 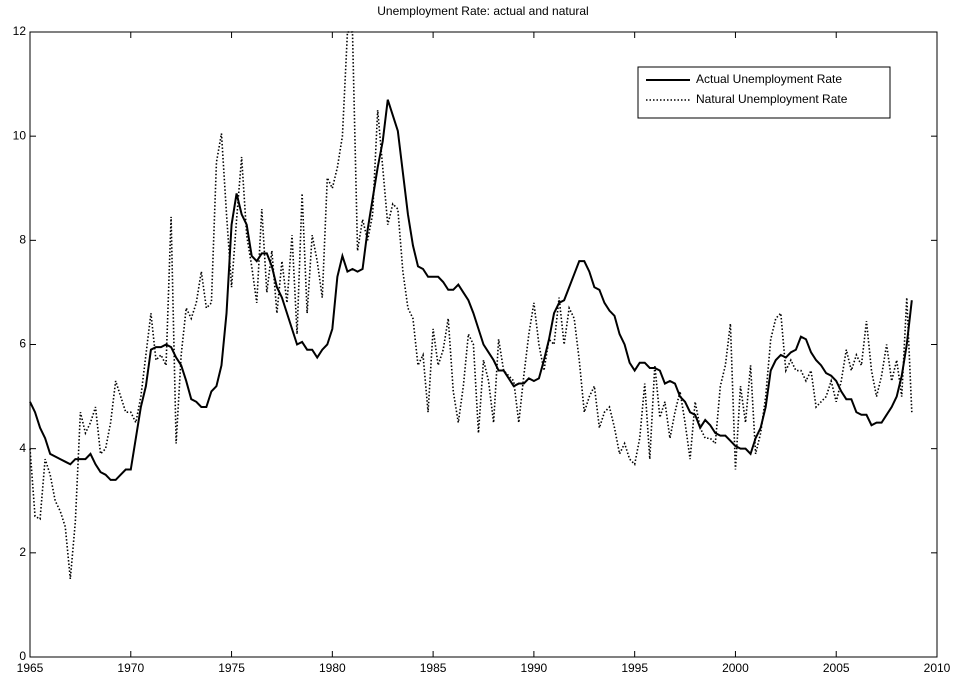 What do you see at coordinates (22, 448) in the screenshot?
I see `y-tick-label: 4` at bounding box center [22, 448].